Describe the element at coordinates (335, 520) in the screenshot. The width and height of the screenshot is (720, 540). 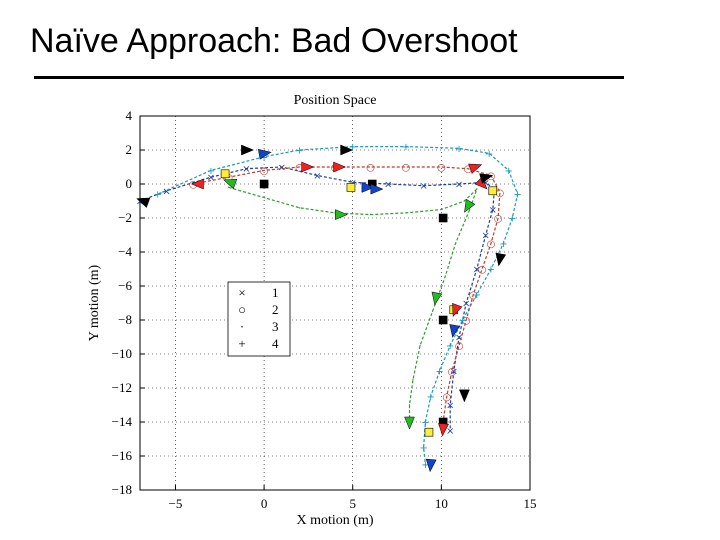
I see `x-axis-label: X motion (m)` at that location.